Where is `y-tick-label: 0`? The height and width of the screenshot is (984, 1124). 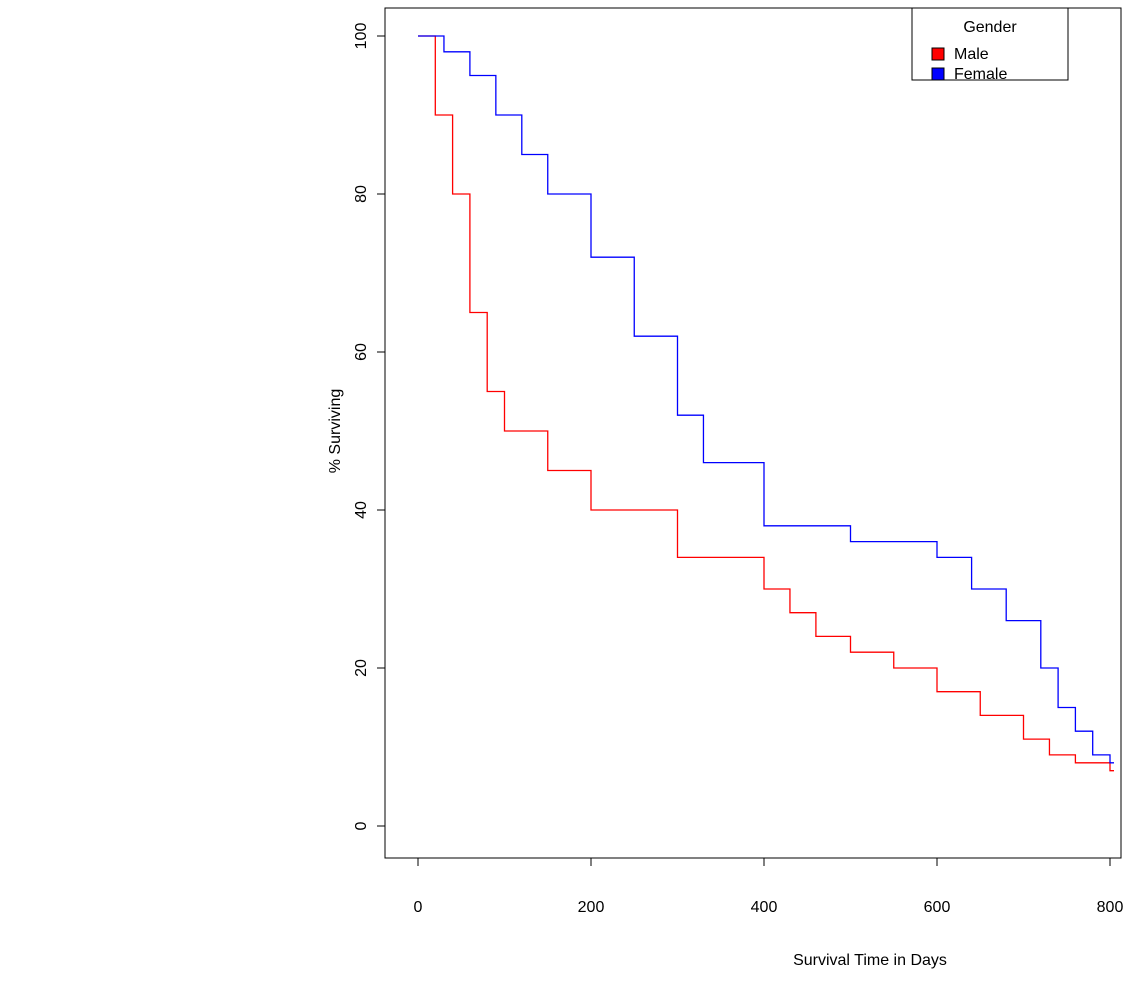
y-tick-label: 0 is located at coordinates (361, 825).